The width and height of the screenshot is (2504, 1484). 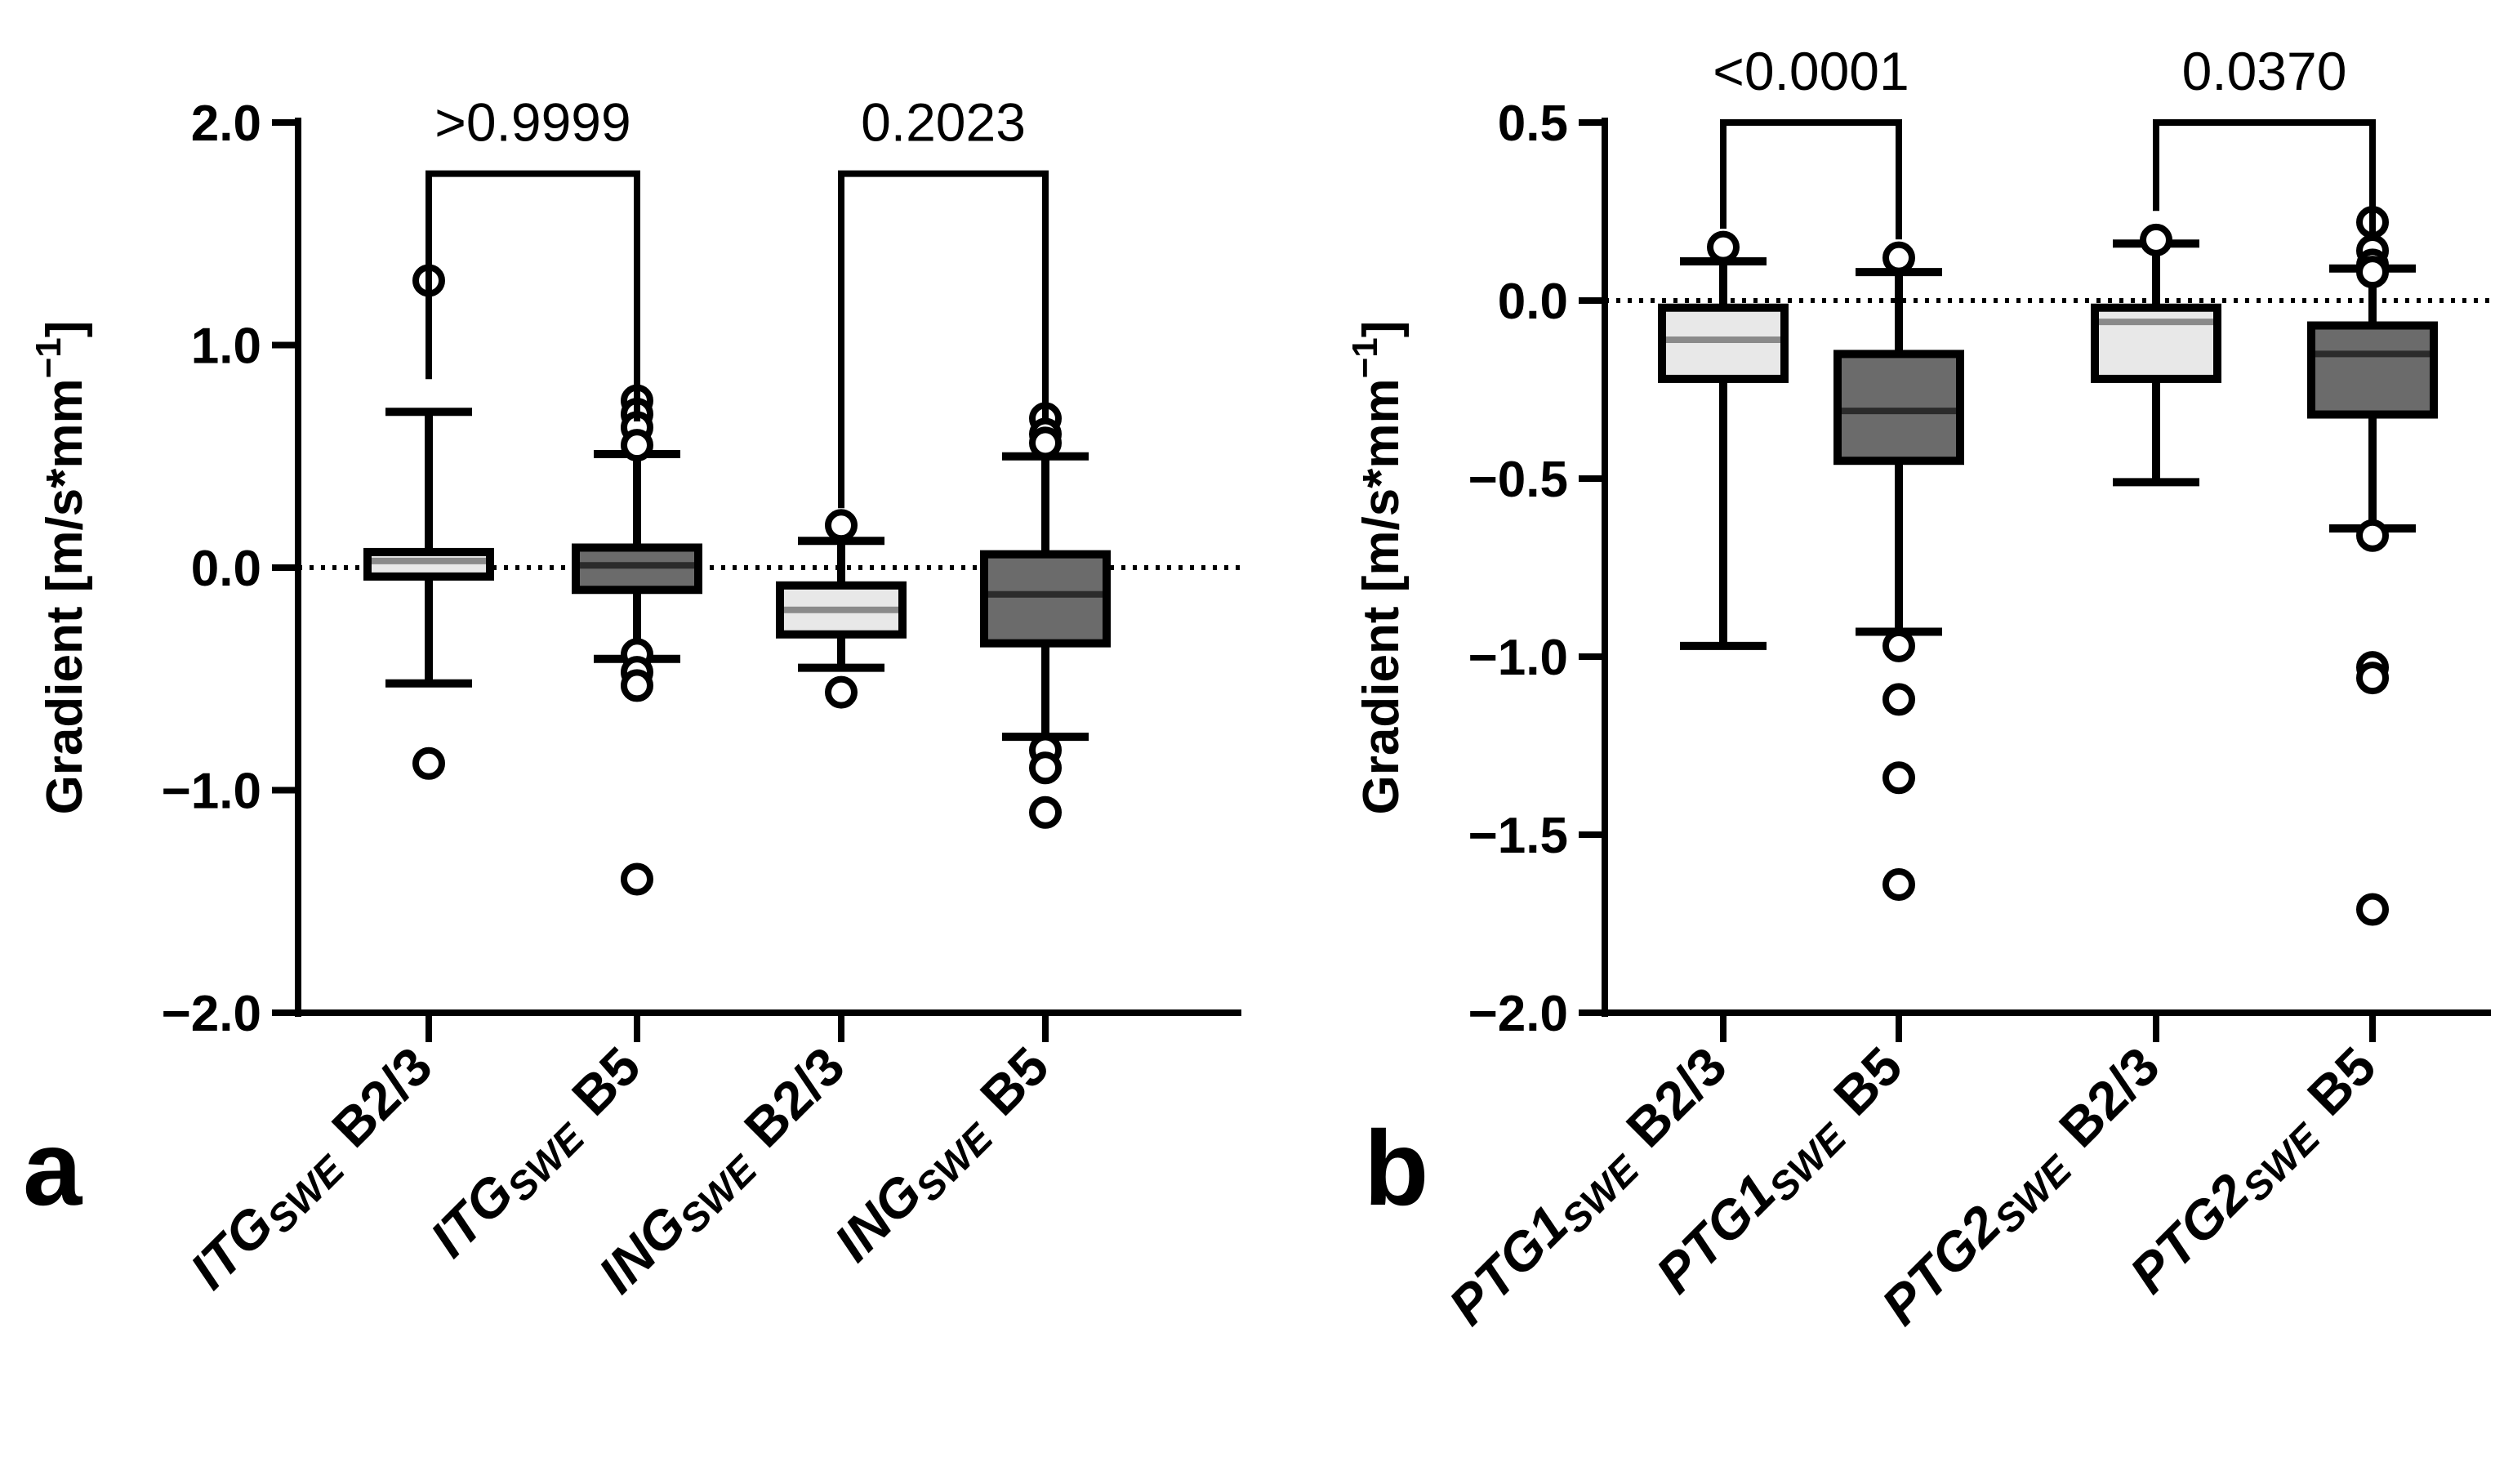 What do you see at coordinates (2264, 71) in the screenshot?
I see `p-value-label: 0.0370` at bounding box center [2264, 71].